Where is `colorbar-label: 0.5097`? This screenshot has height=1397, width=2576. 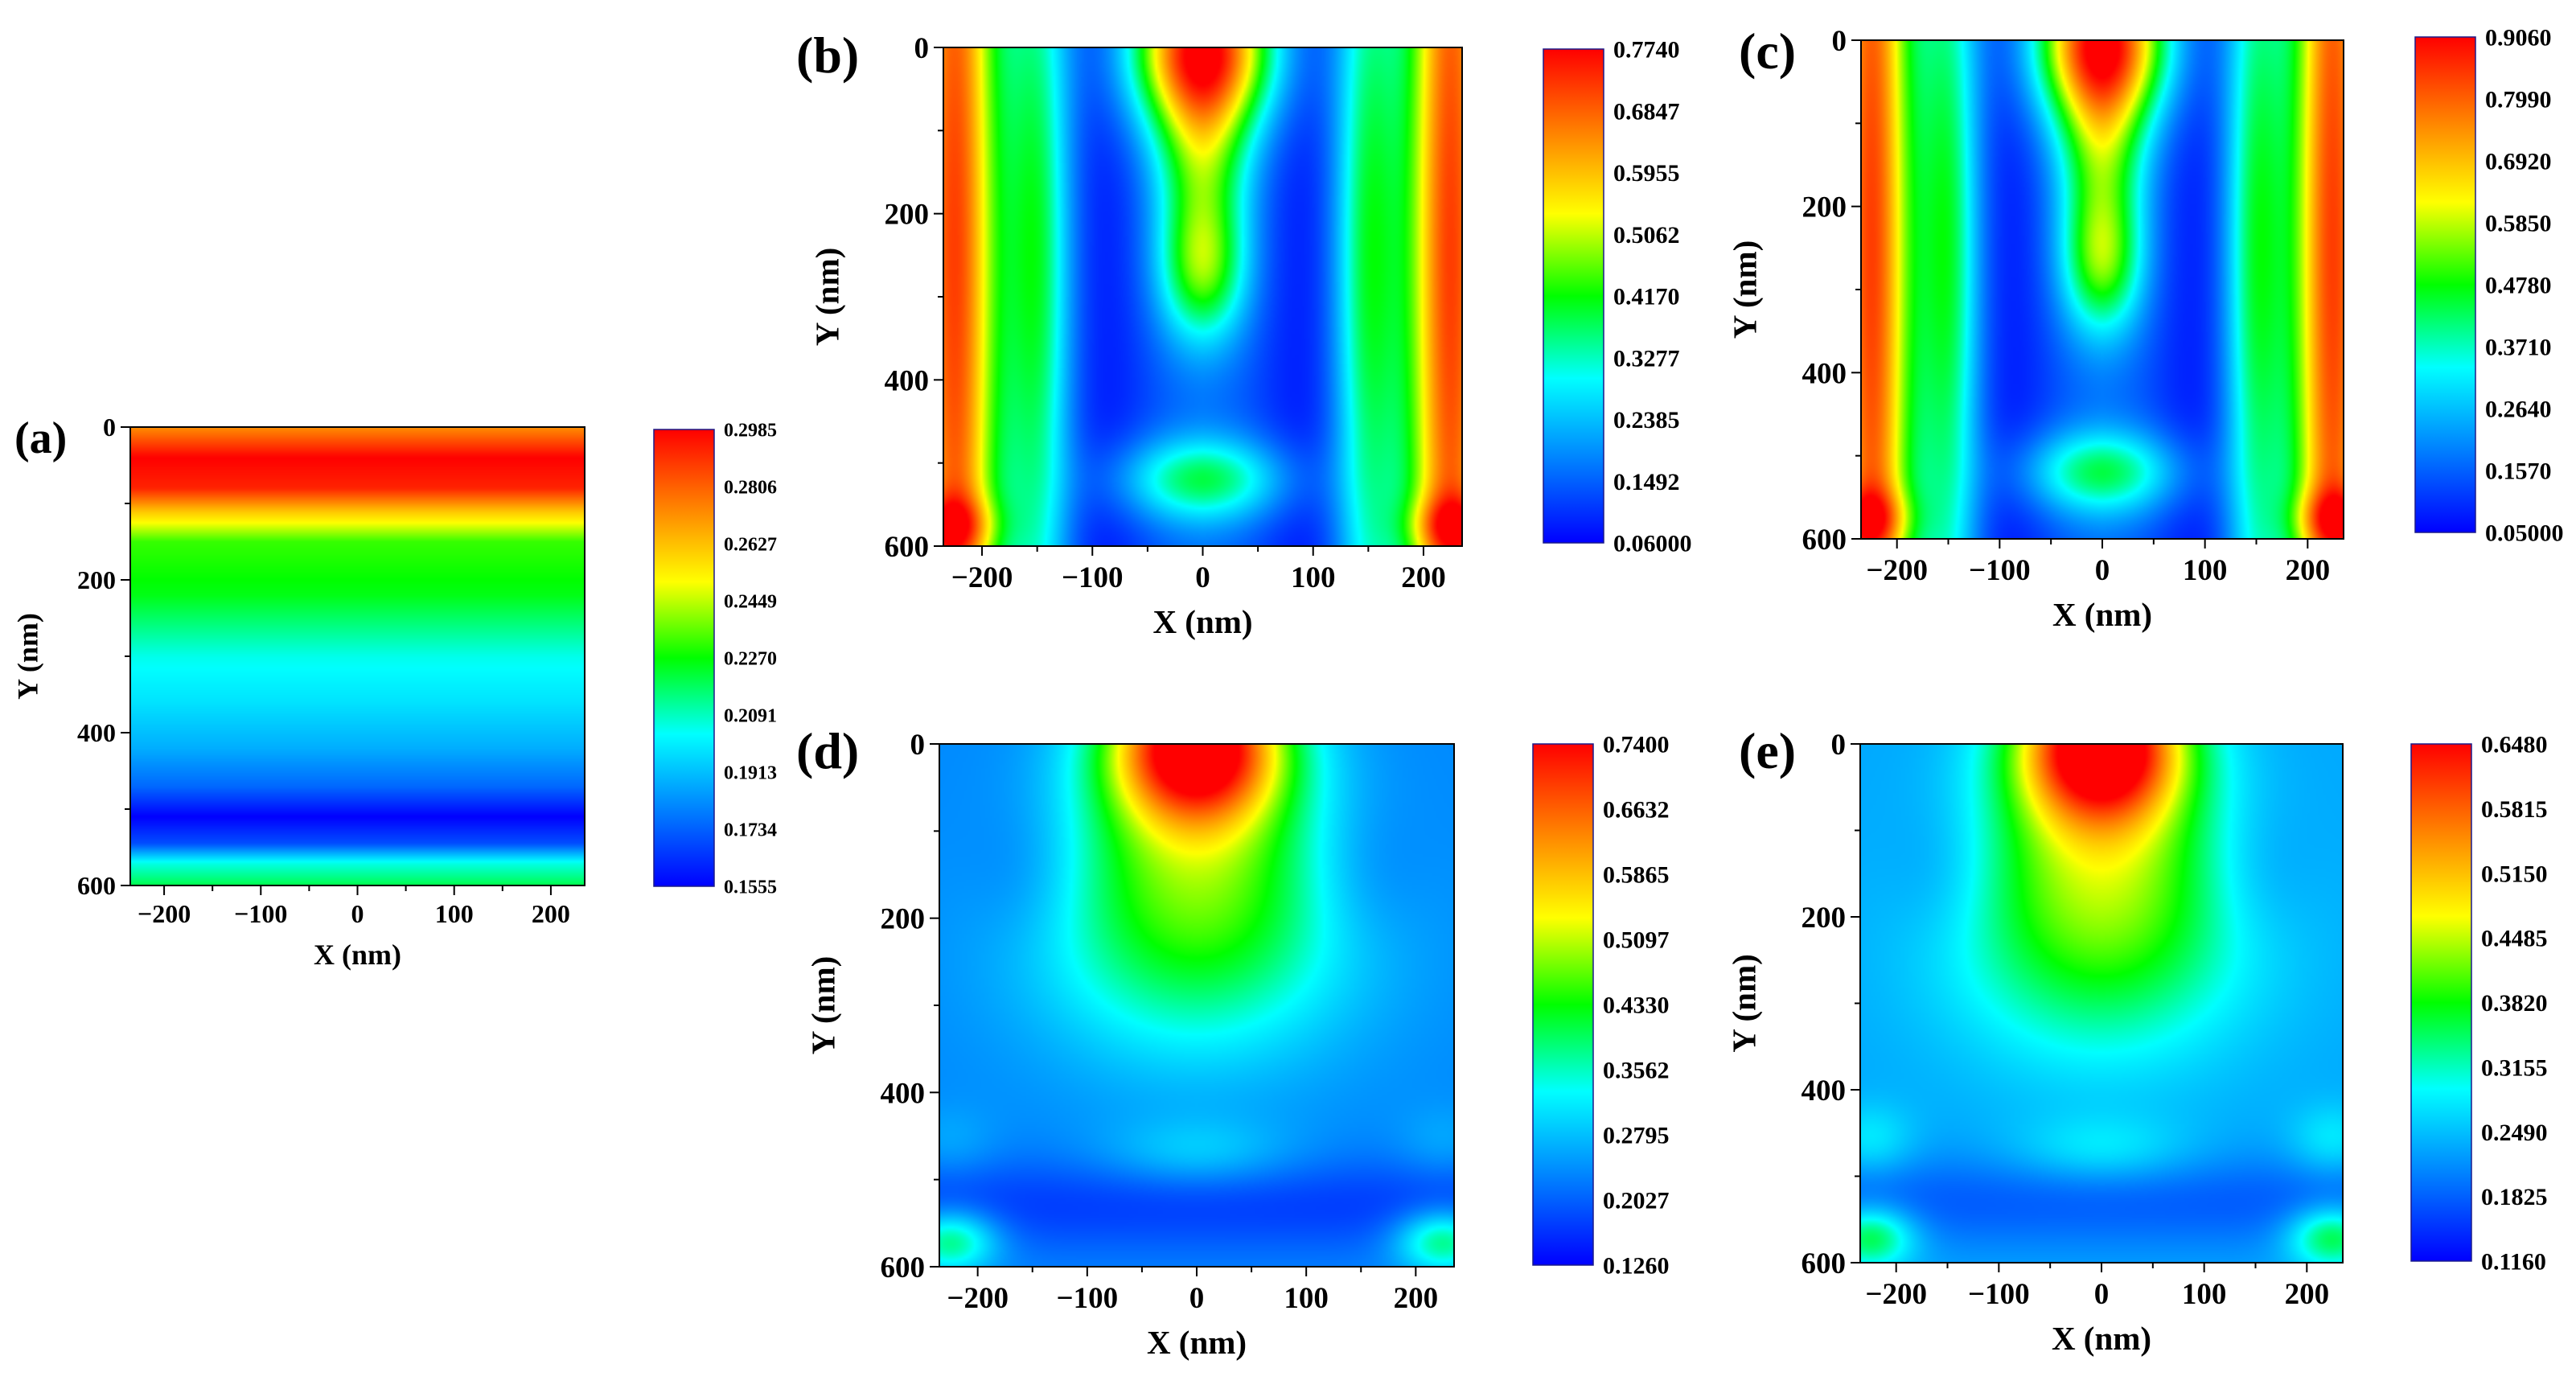 colorbar-label: 0.5097 is located at coordinates (1636, 940).